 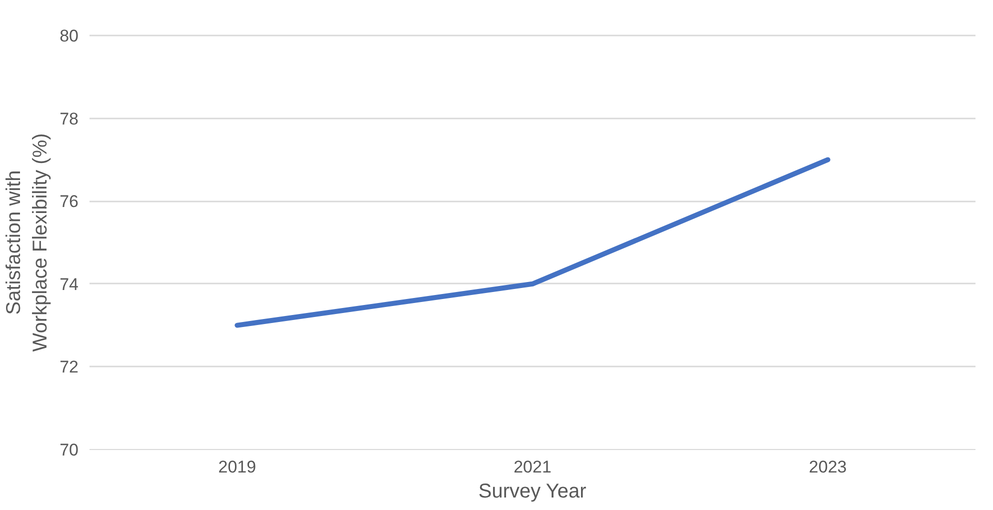 I want to click on y-tick-label: 76, so click(x=69, y=202).